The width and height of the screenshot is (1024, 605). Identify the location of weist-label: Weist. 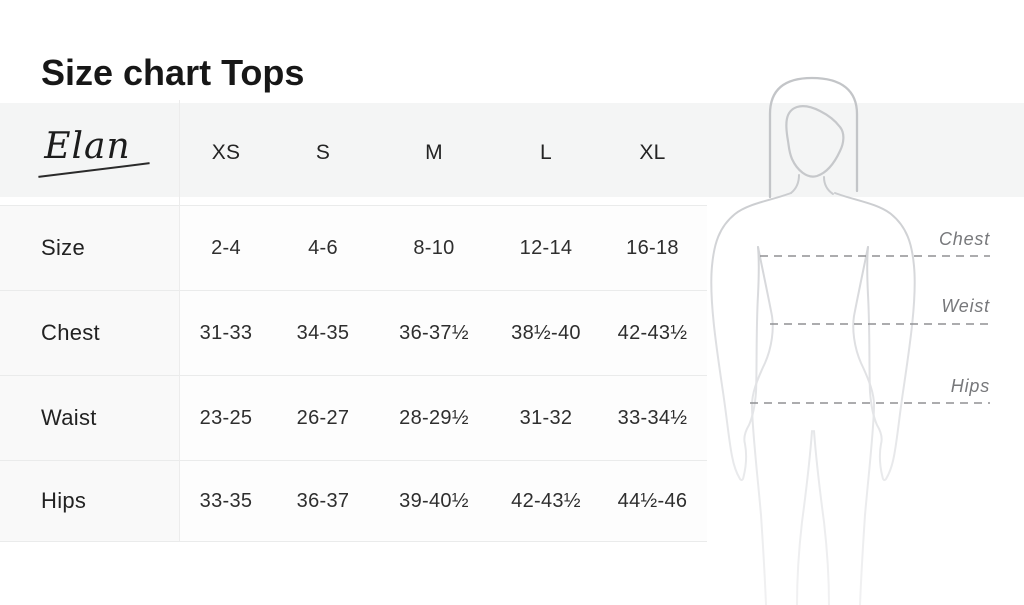
(965, 306).